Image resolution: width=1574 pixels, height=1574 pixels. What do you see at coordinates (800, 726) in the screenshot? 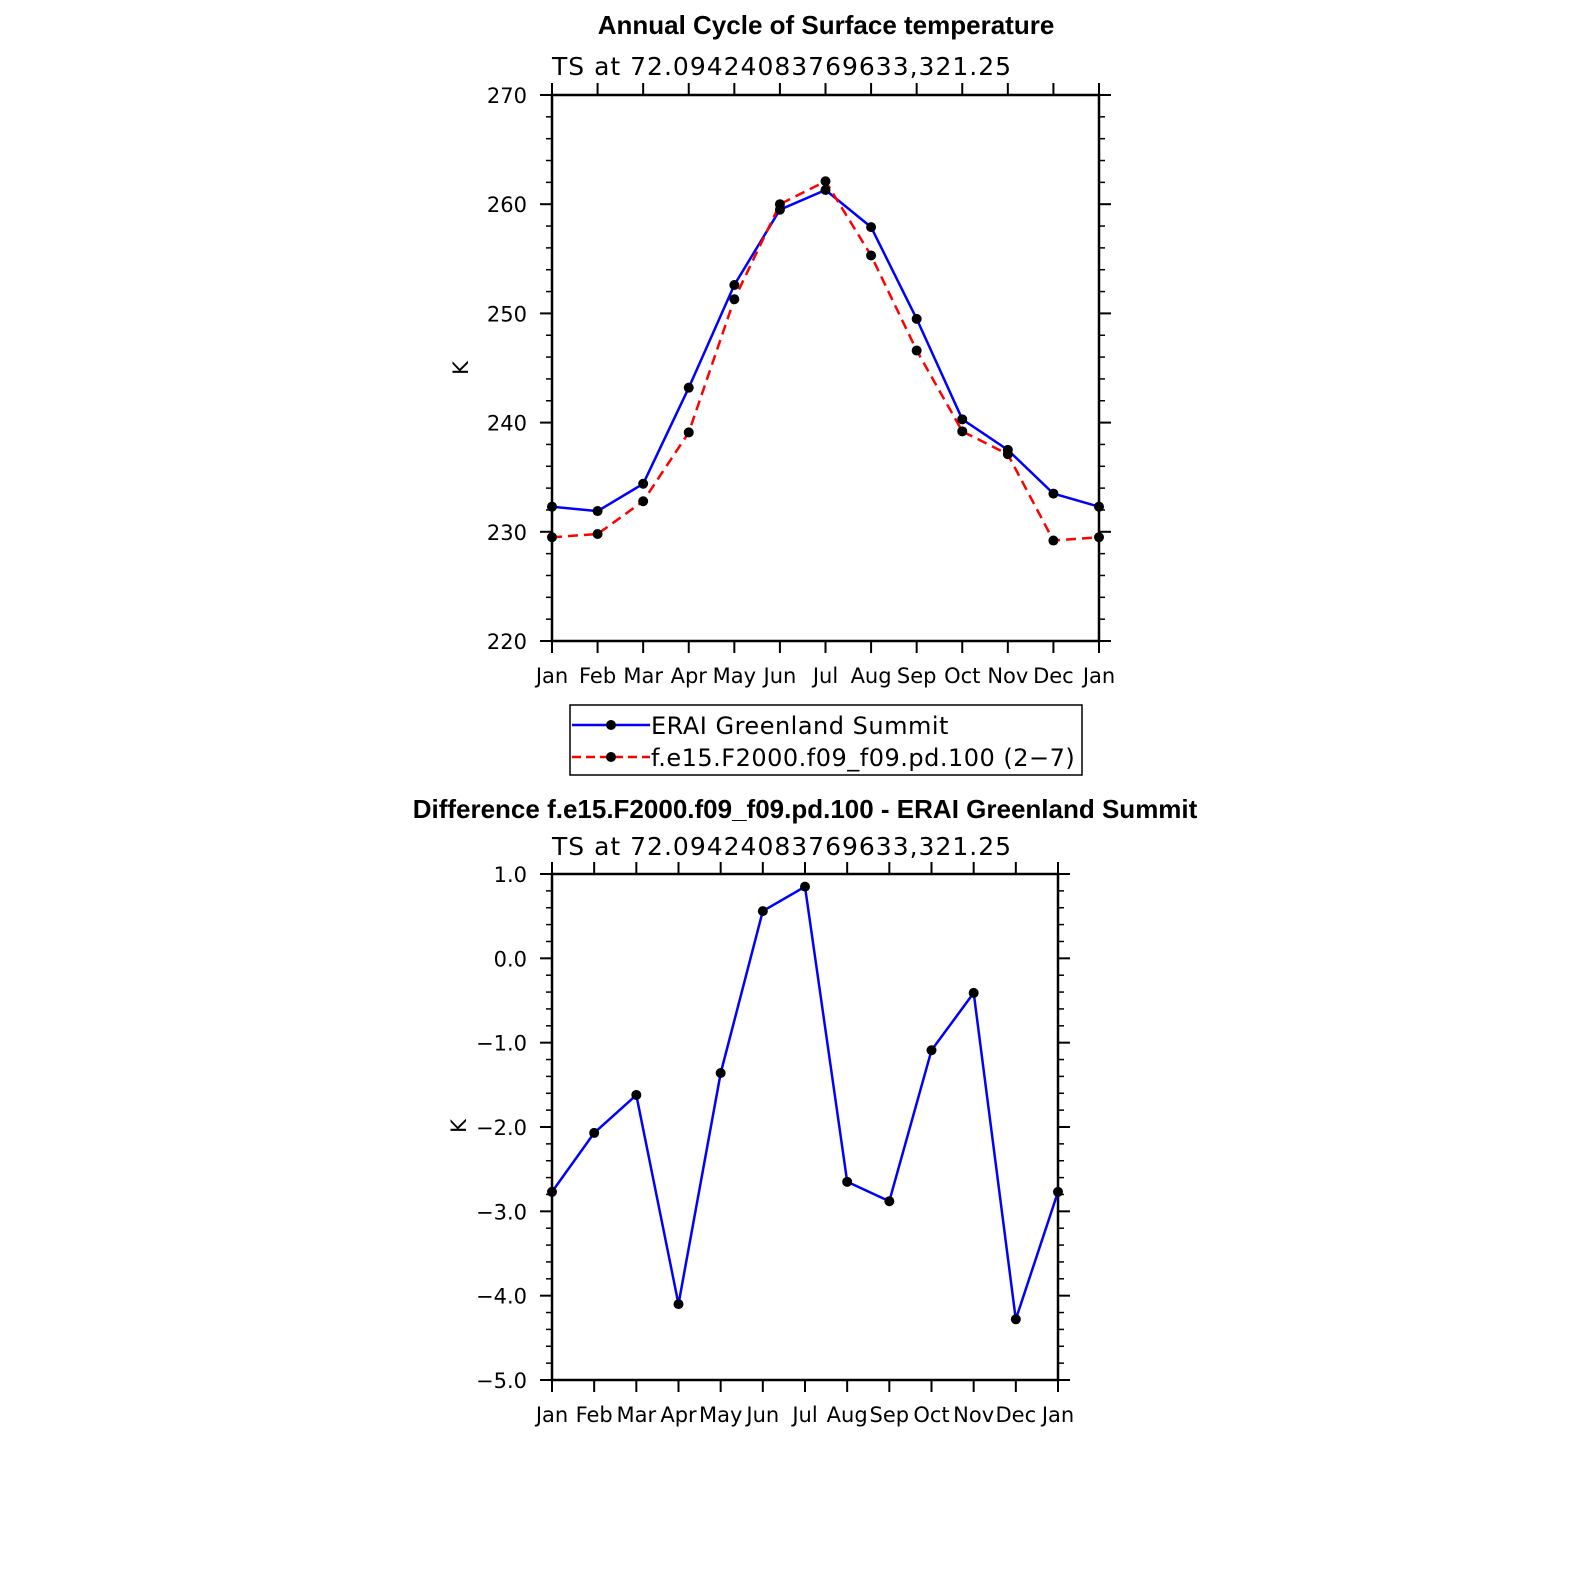
I see `legend-label-erai: ERAI Greenland Summit` at bounding box center [800, 726].